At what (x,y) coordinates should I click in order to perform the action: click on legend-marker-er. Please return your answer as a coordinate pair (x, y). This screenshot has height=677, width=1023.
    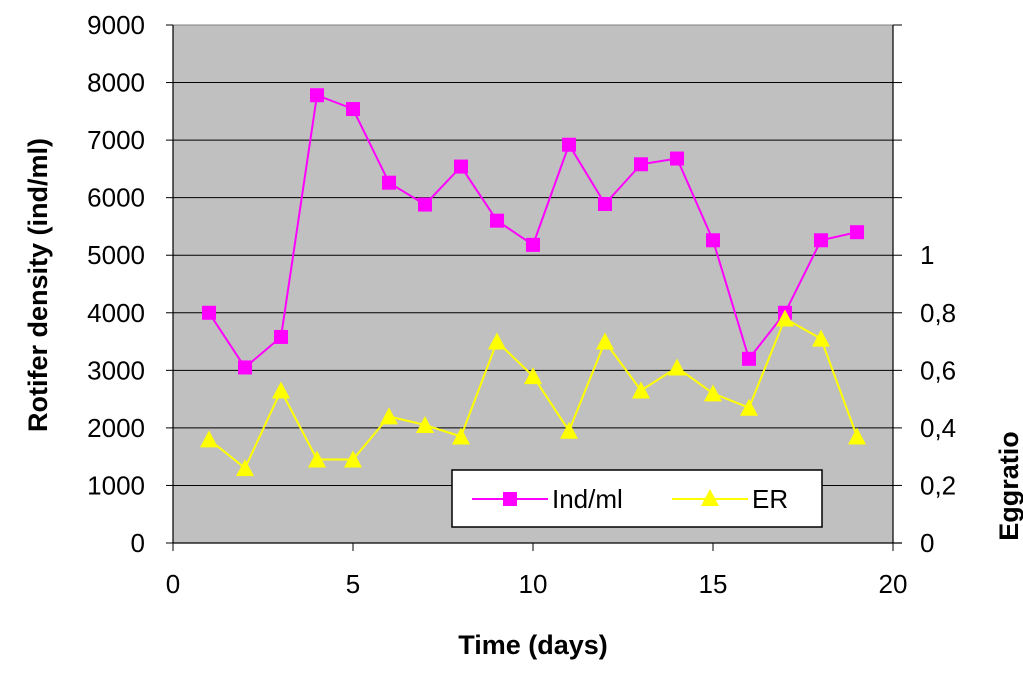
    Looking at the image, I should click on (710, 497).